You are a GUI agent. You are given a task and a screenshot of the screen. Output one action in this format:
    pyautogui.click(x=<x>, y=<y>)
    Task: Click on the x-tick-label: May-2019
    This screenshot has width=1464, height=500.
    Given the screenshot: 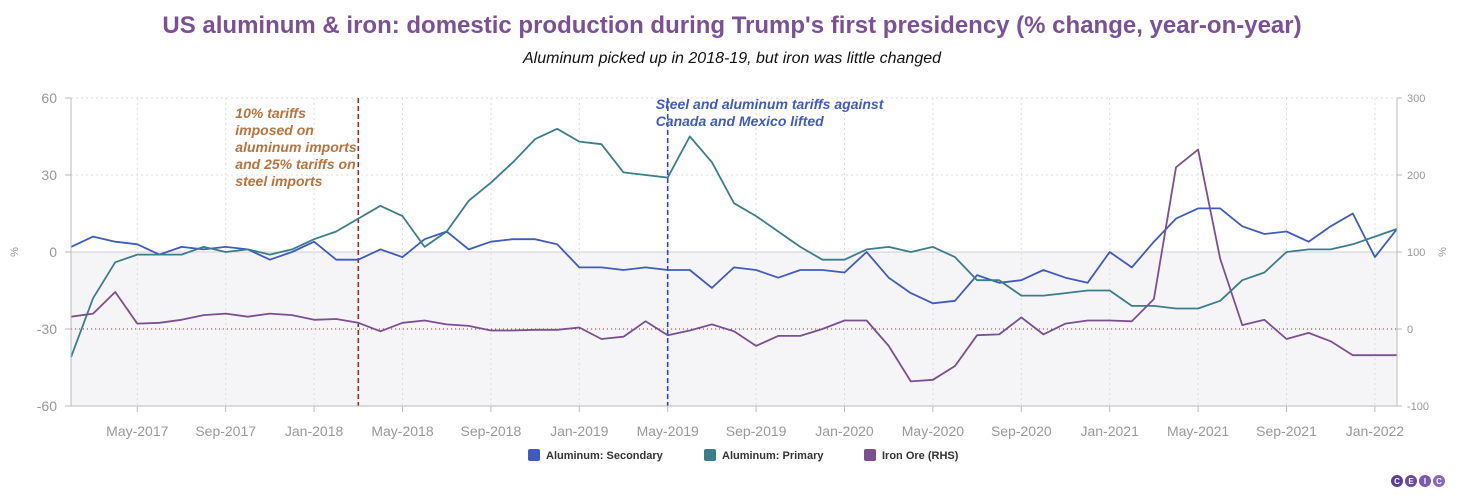 What is the action you would take?
    pyautogui.click(x=668, y=431)
    